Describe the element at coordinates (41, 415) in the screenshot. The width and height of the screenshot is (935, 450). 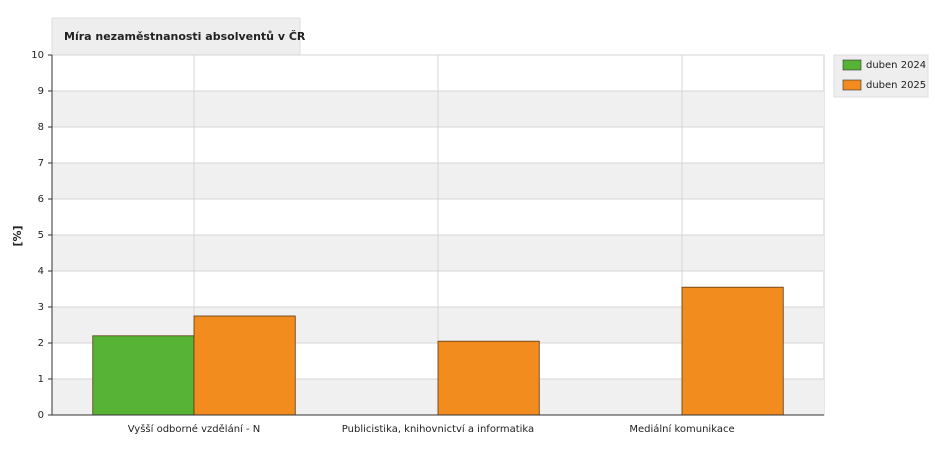
I see `y-tick-label: 0` at that location.